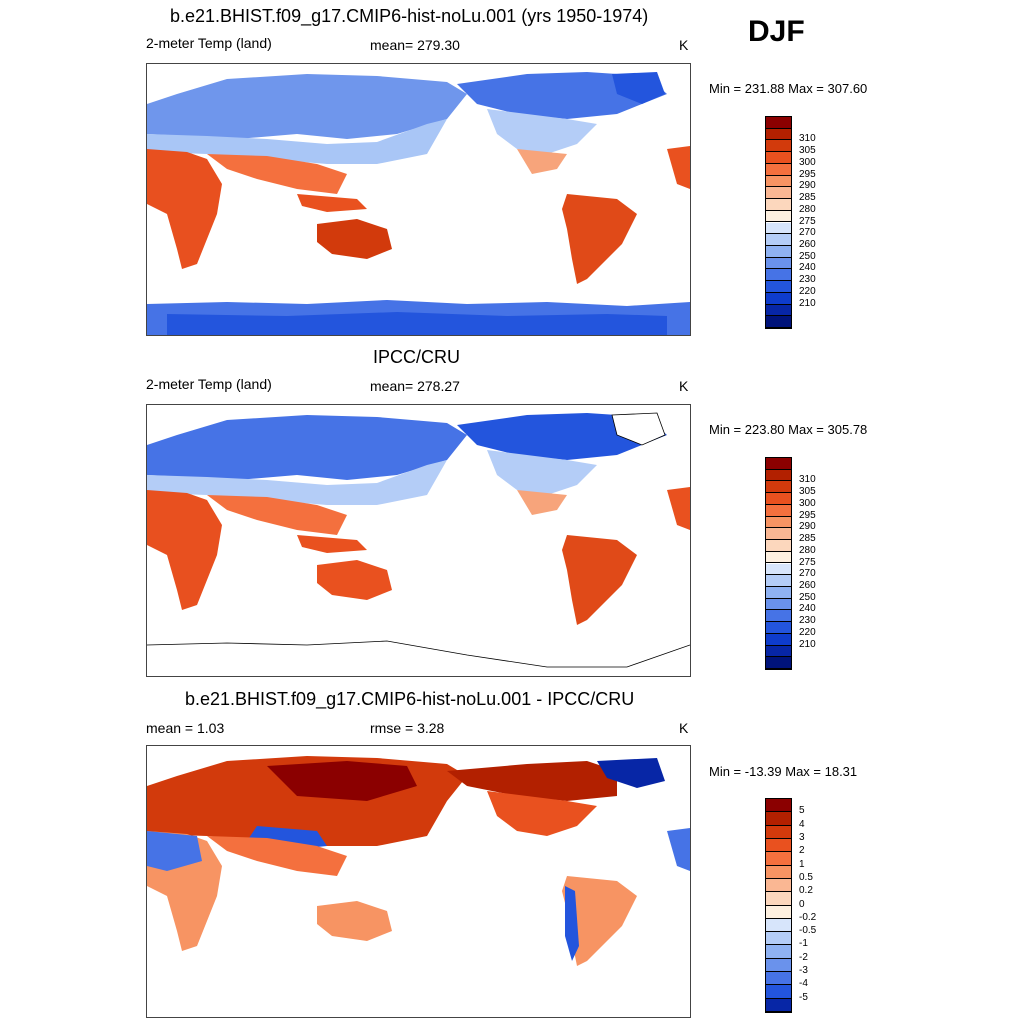  What do you see at coordinates (415, 386) in the screenshot?
I see `panel2-mean-label: mean= 278.27` at bounding box center [415, 386].